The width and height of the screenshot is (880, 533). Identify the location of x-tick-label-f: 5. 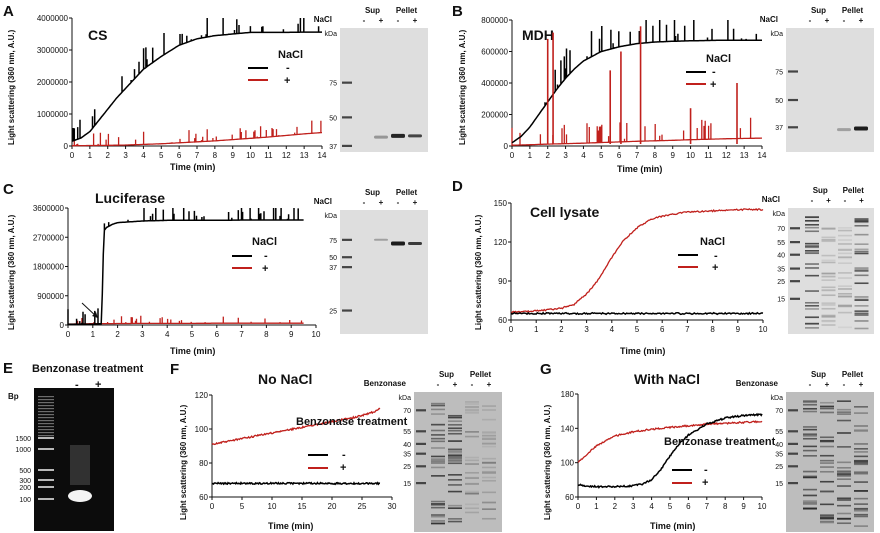
(242, 506).